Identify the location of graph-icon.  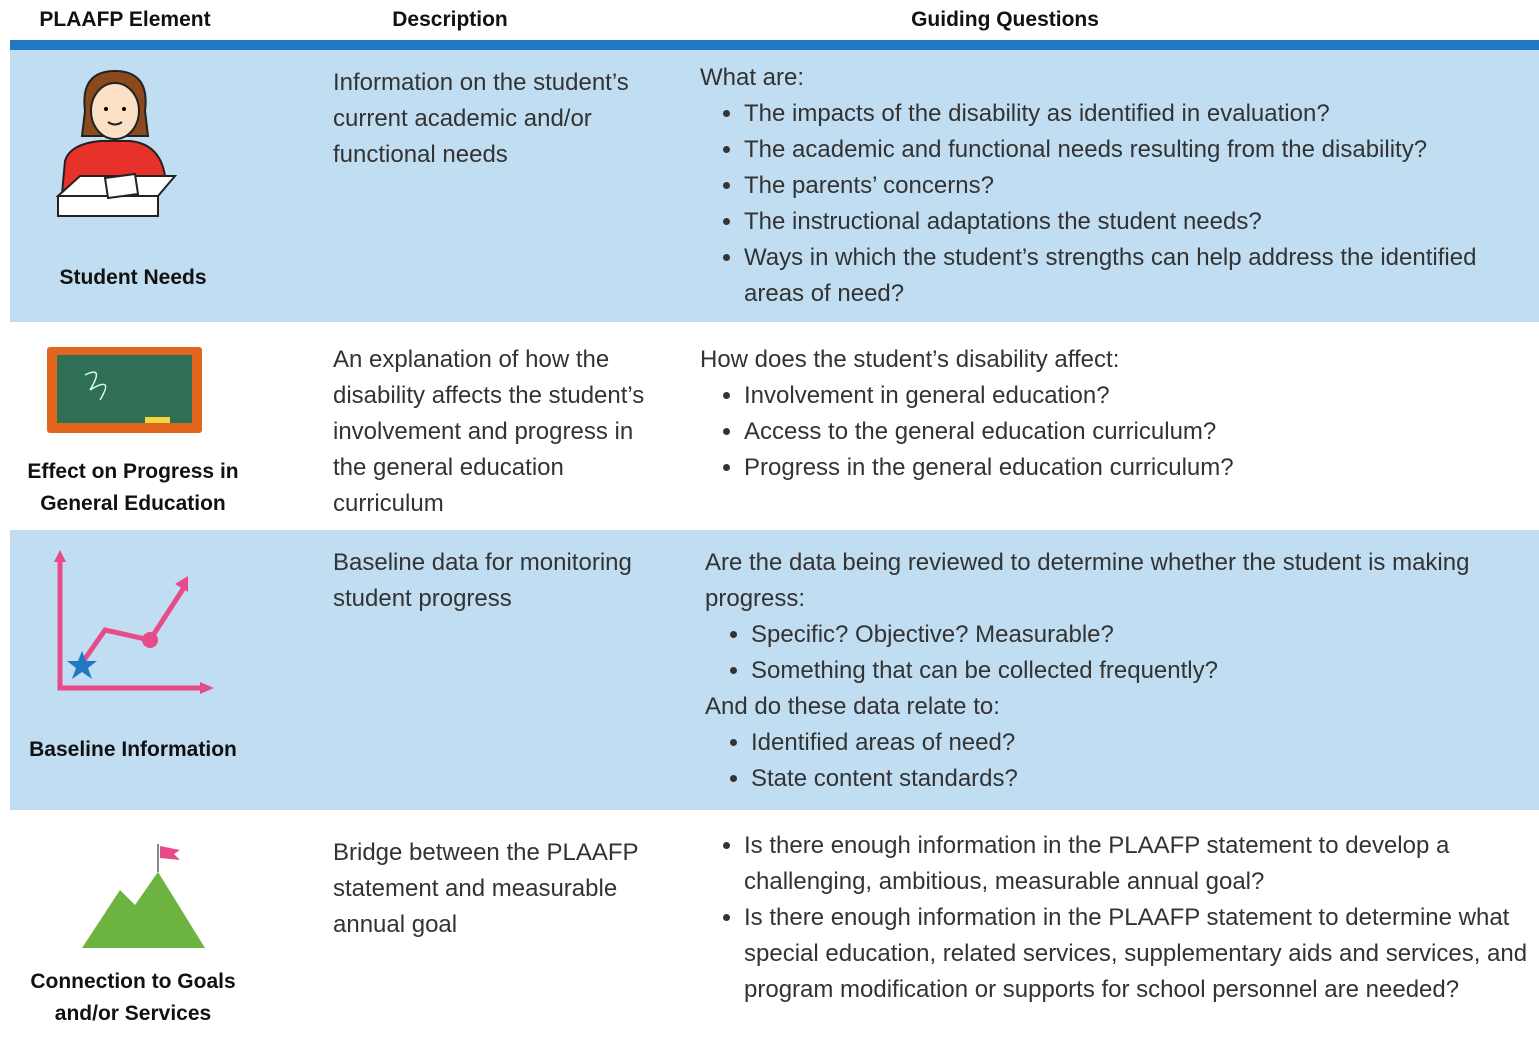
(134, 622).